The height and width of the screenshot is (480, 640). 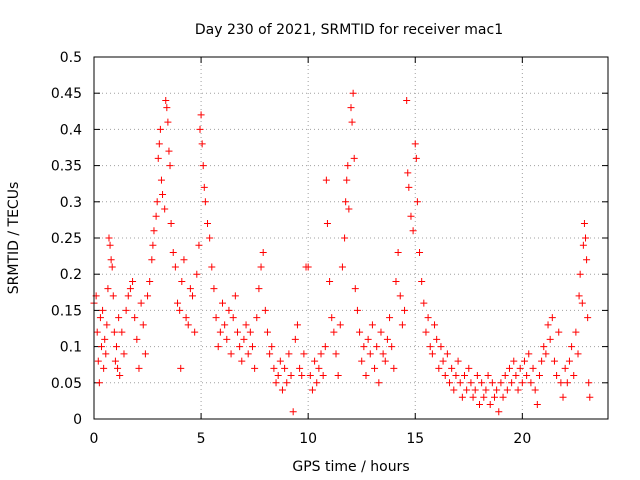 I want to click on y-tick-label: 0.2, so click(x=71, y=275).